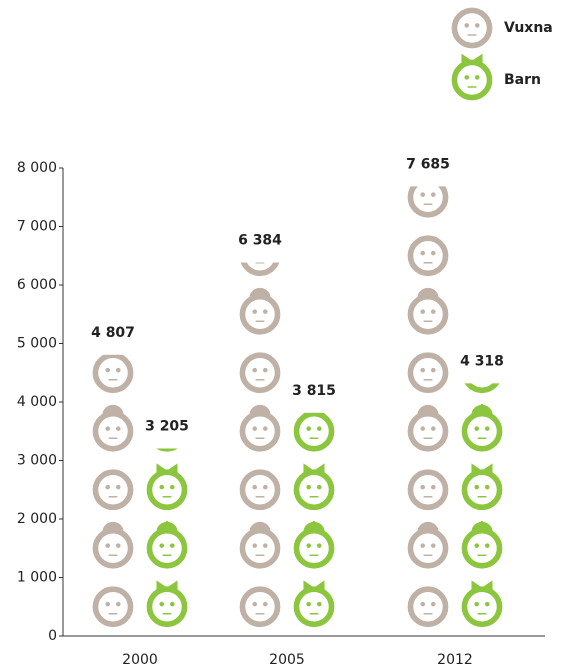 This screenshot has height=671, width=564. What do you see at coordinates (428, 164) in the screenshot?
I see `value-label: 7 685` at bounding box center [428, 164].